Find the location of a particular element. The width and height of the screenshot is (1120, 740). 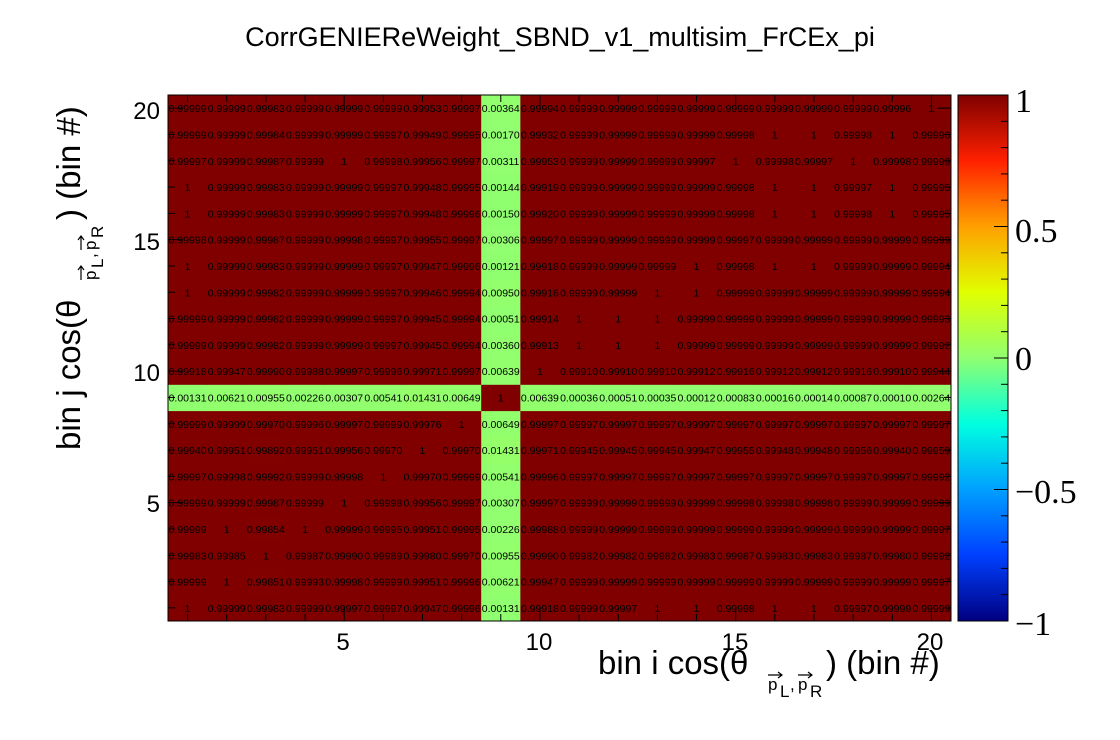

heatmap-cell-label-16-1: 1 is located at coordinates (775, 609).